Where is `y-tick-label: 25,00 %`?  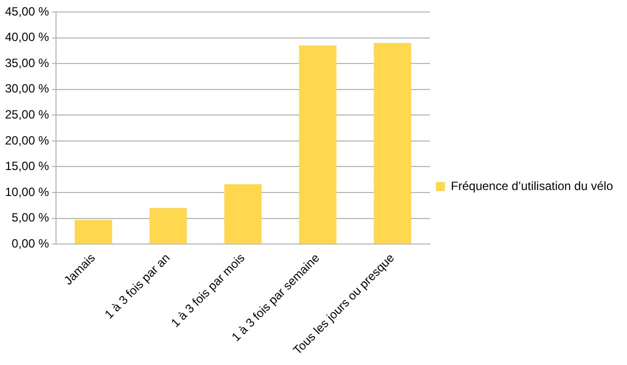
y-tick-label: 25,00 % is located at coordinates (27, 114).